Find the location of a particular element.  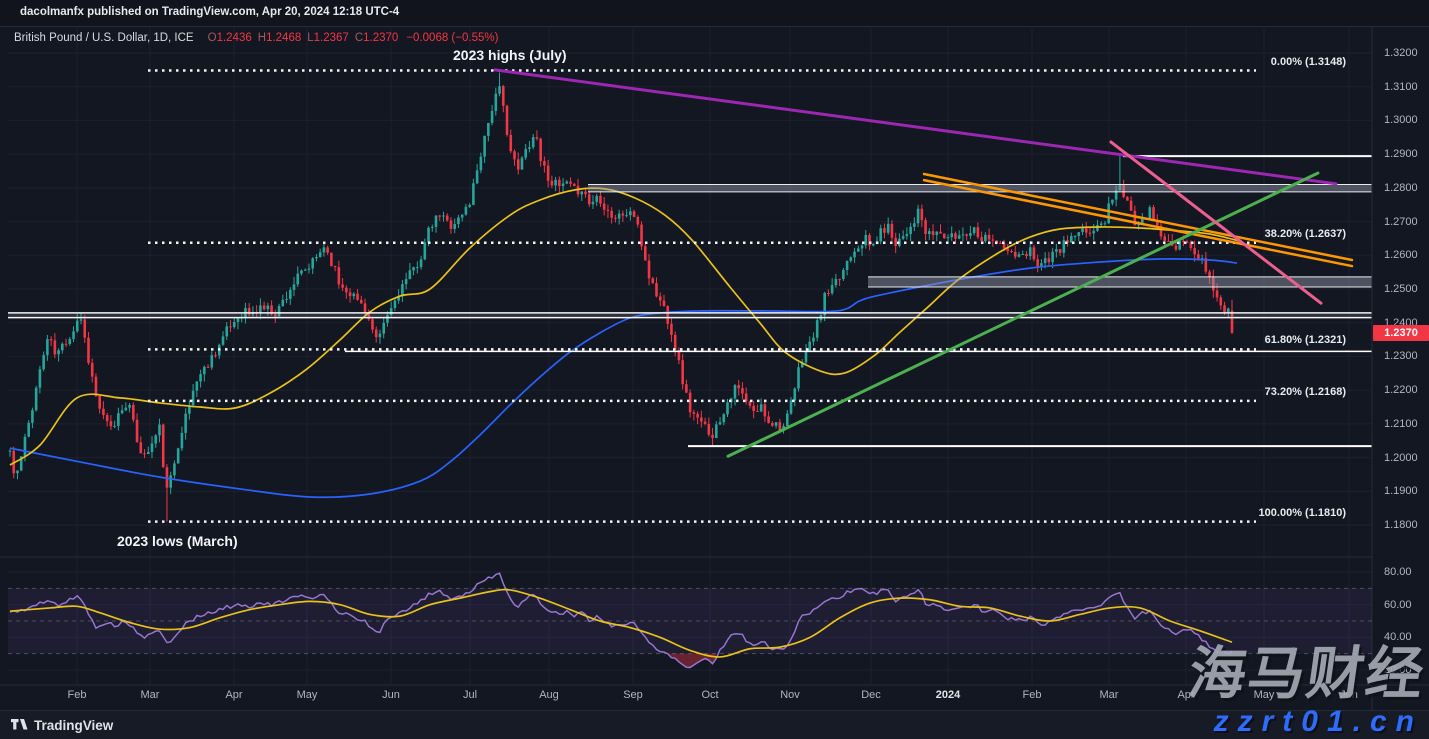

last-price-badge: 1.2370 is located at coordinates (1401, 333).